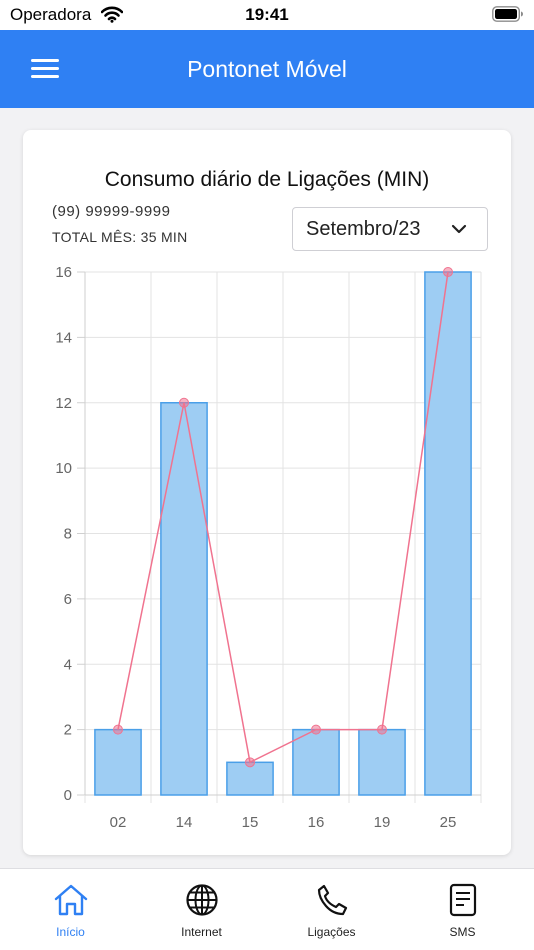 Image resolution: width=534 pixels, height=950 pixels. Describe the element at coordinates (463, 902) in the screenshot. I see `sms-document-icon` at that location.